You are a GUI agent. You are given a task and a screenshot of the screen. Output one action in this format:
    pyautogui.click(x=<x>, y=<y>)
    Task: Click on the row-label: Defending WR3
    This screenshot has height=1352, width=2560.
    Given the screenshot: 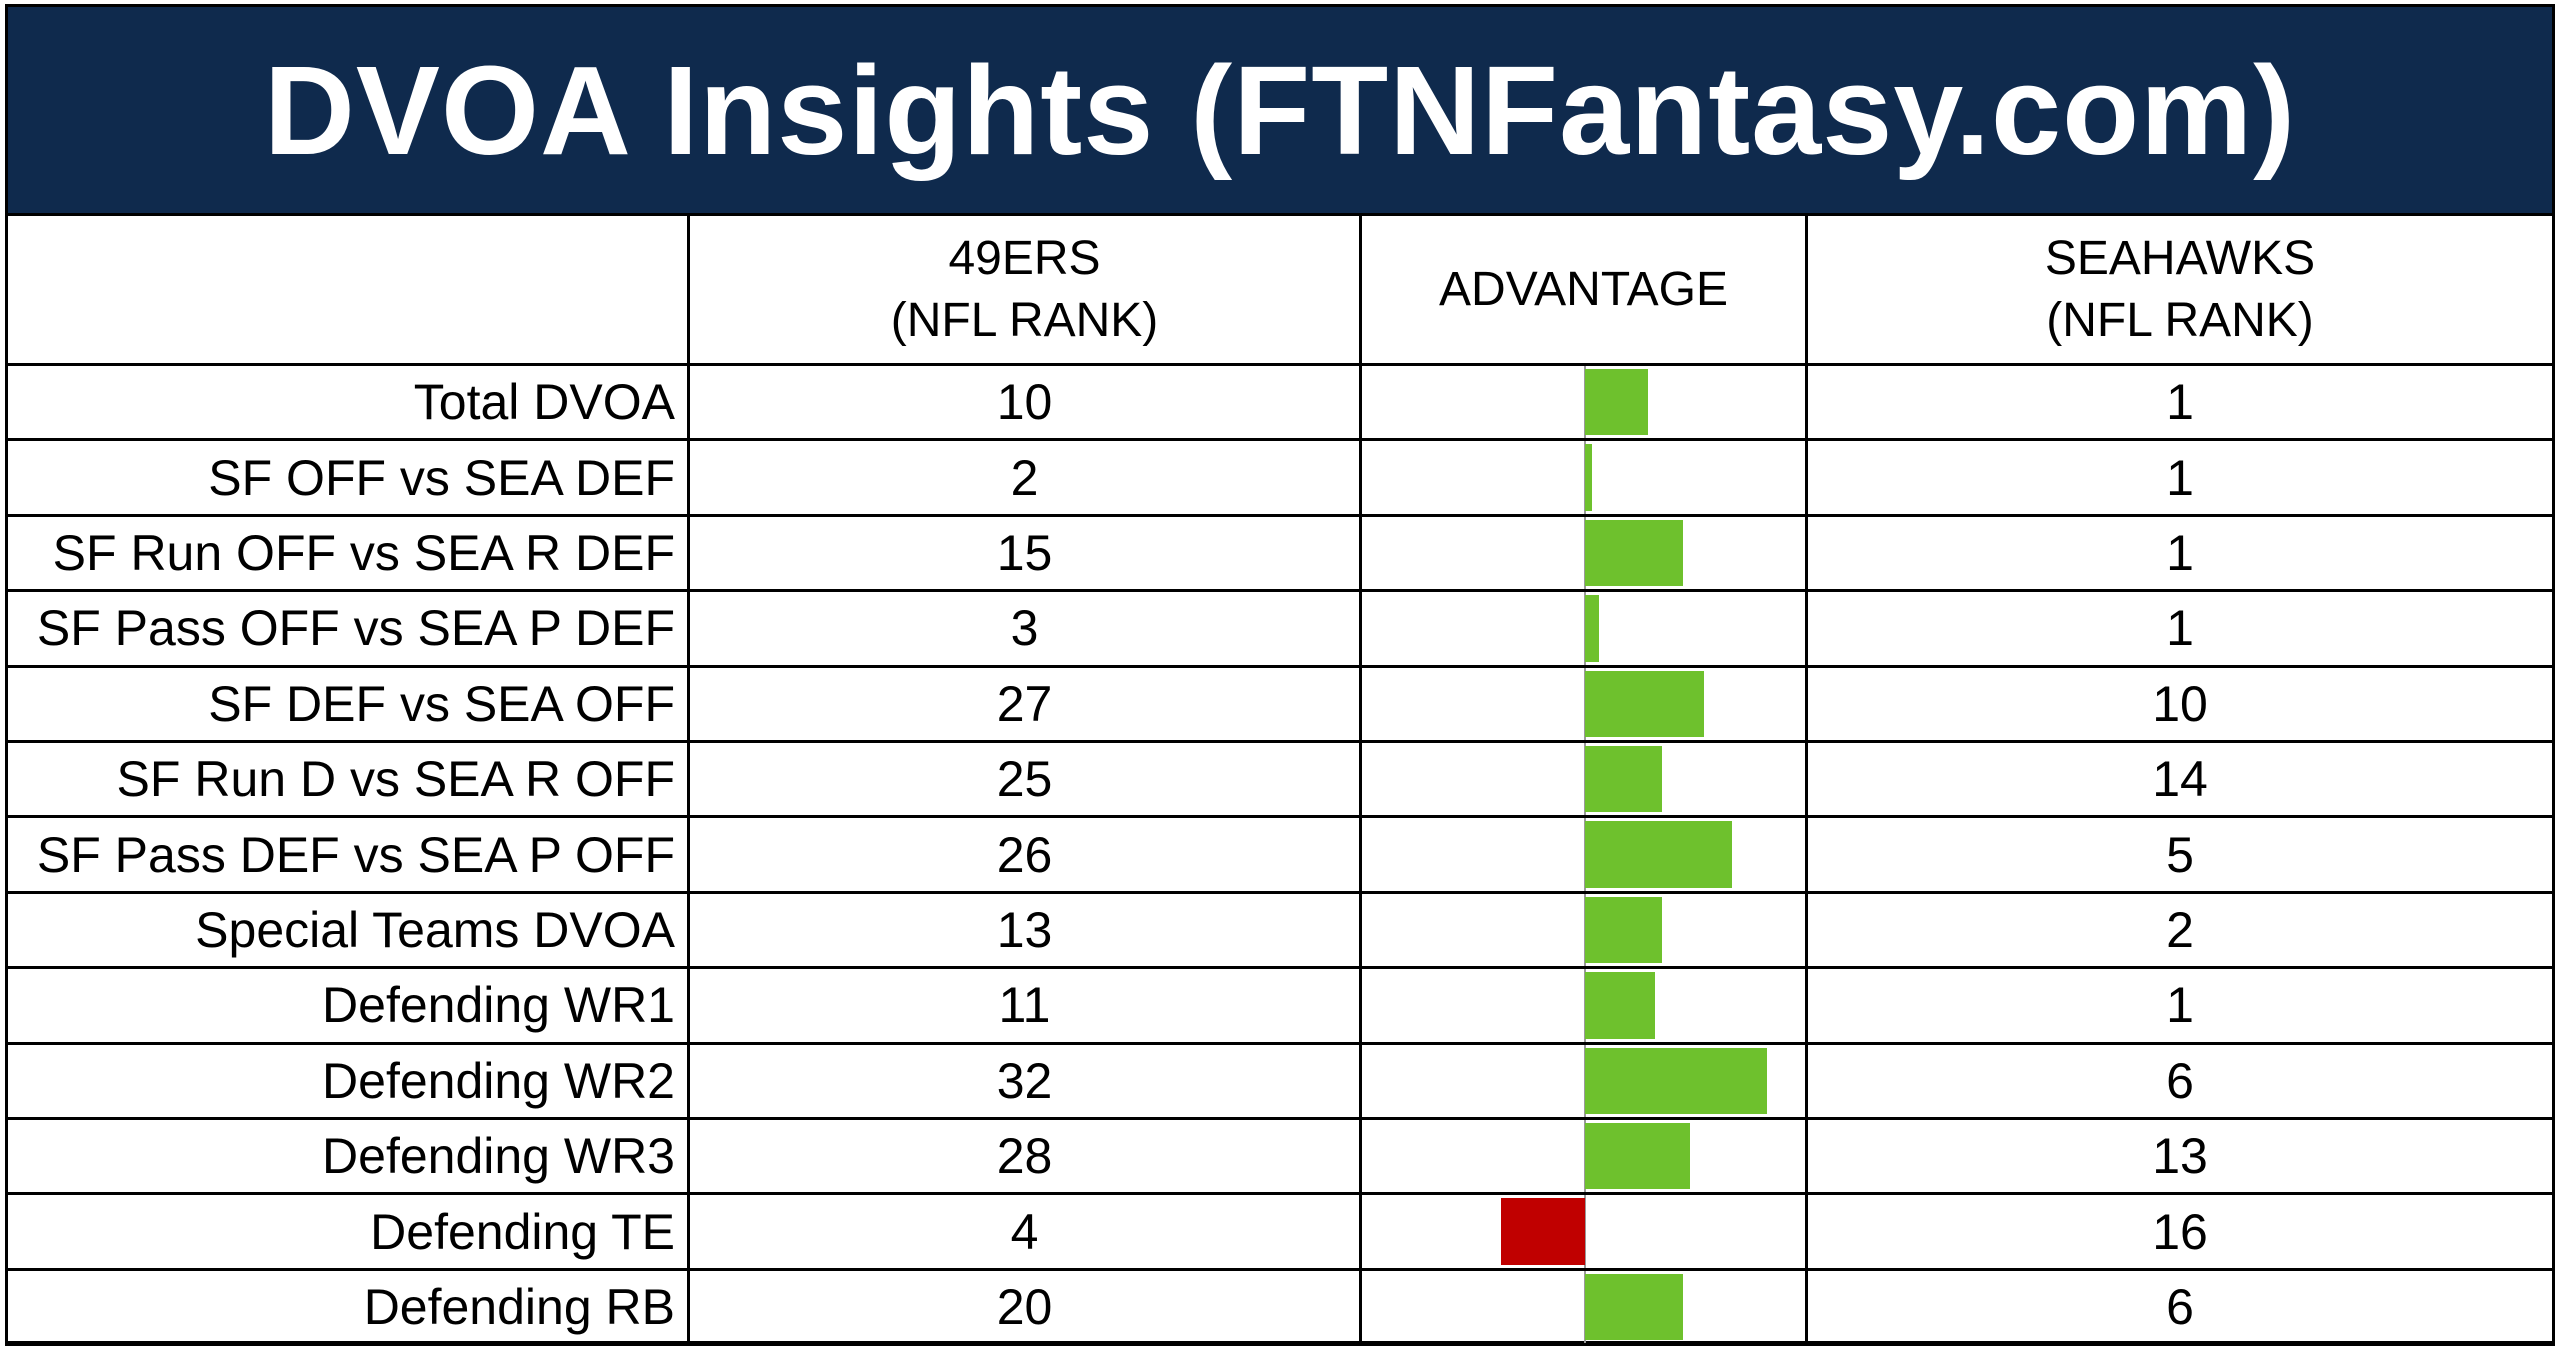 What is the action you would take?
    pyautogui.click(x=347, y=1158)
    